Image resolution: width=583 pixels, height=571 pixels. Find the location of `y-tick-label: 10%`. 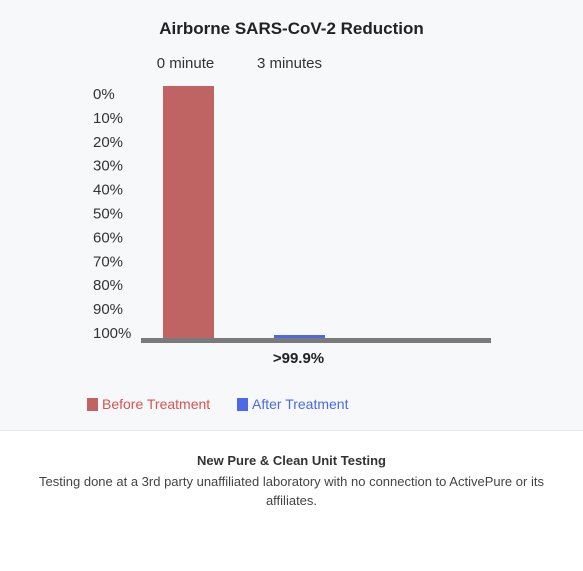

y-tick-label: 10% is located at coordinates (108, 118).